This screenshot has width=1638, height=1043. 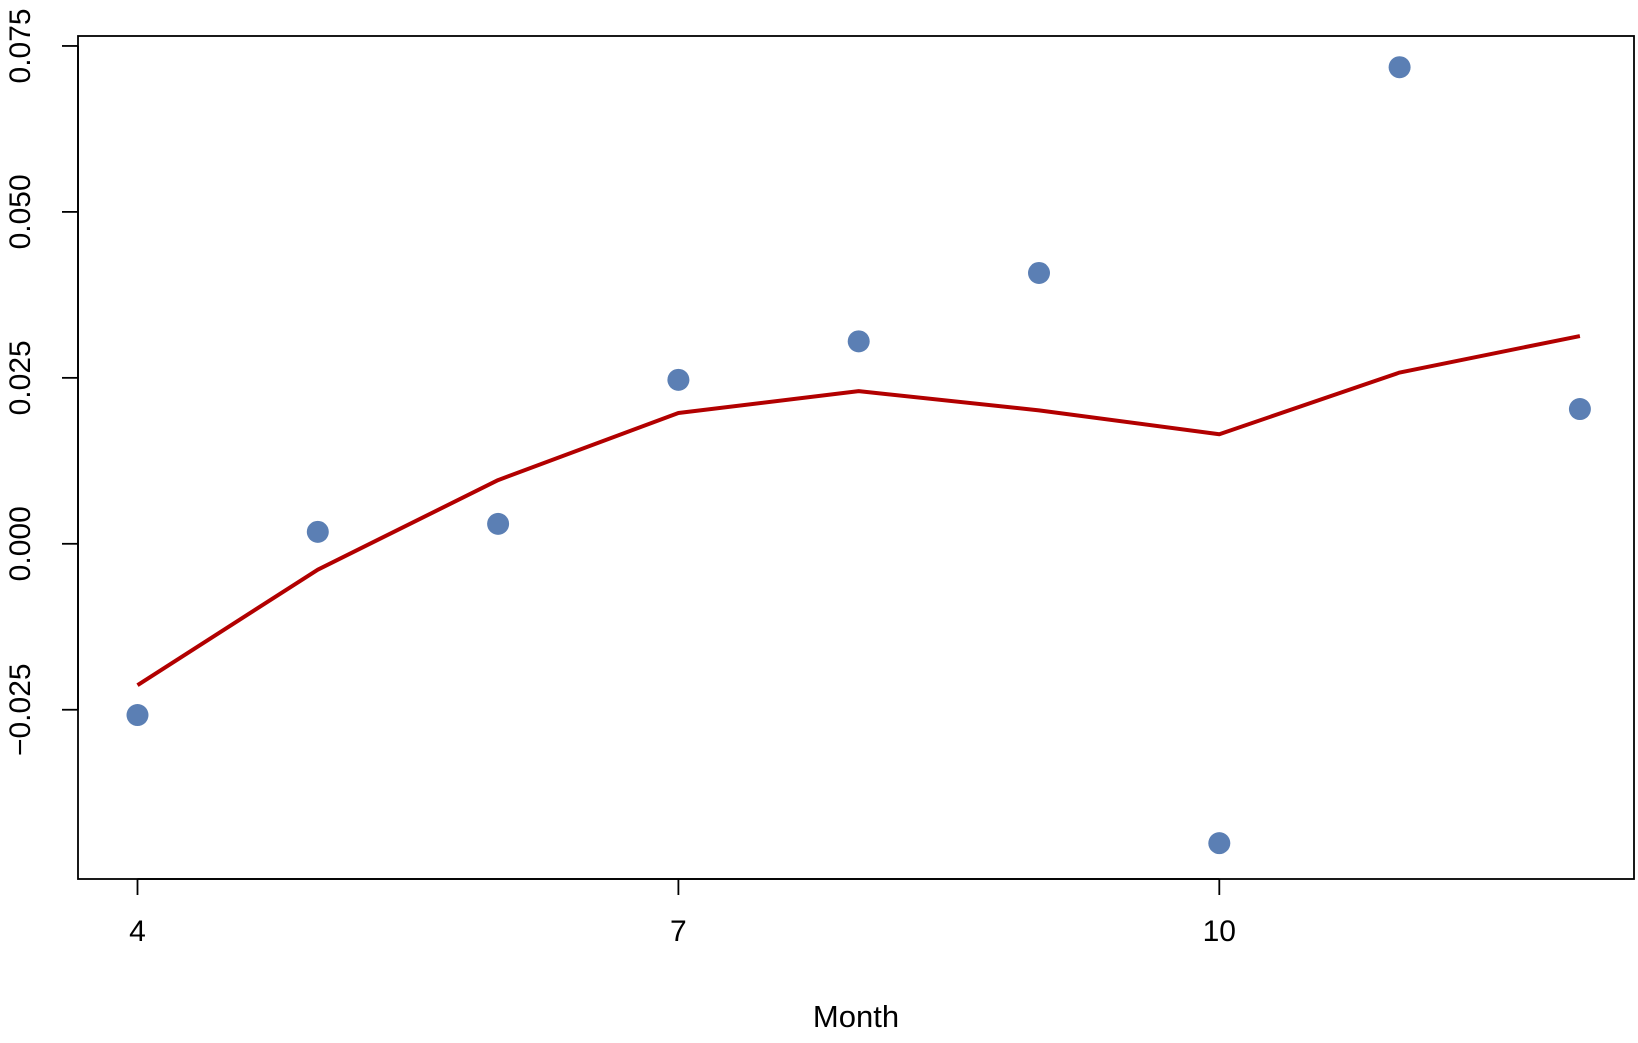 I want to click on y-tick-label: −0.025, so click(x=20, y=709).